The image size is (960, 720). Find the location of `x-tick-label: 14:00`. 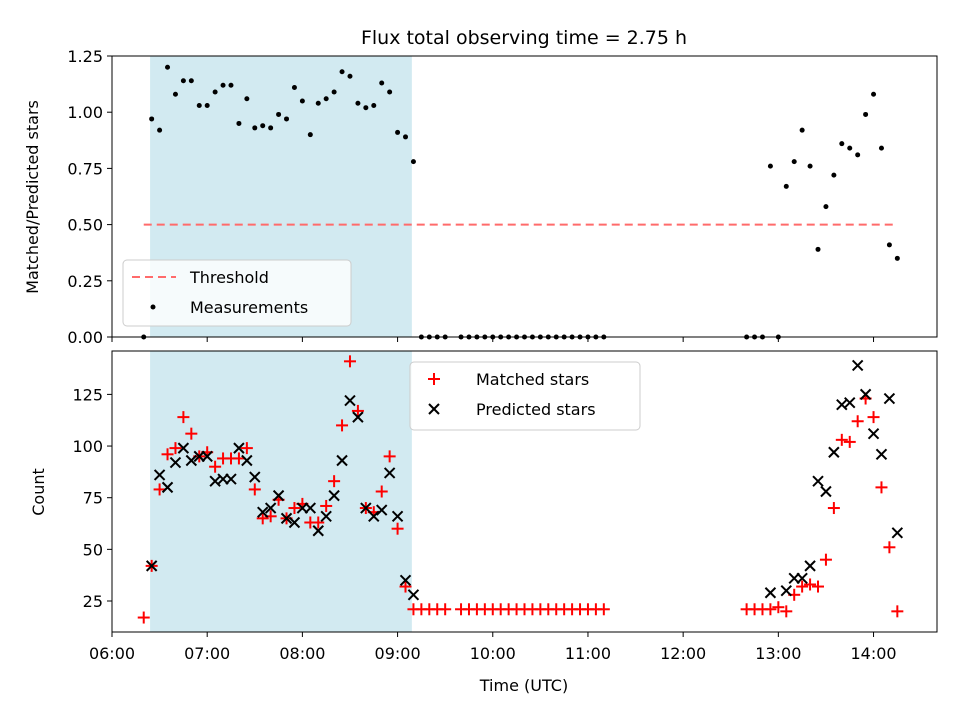

x-tick-label: 14:00 is located at coordinates (873, 653).